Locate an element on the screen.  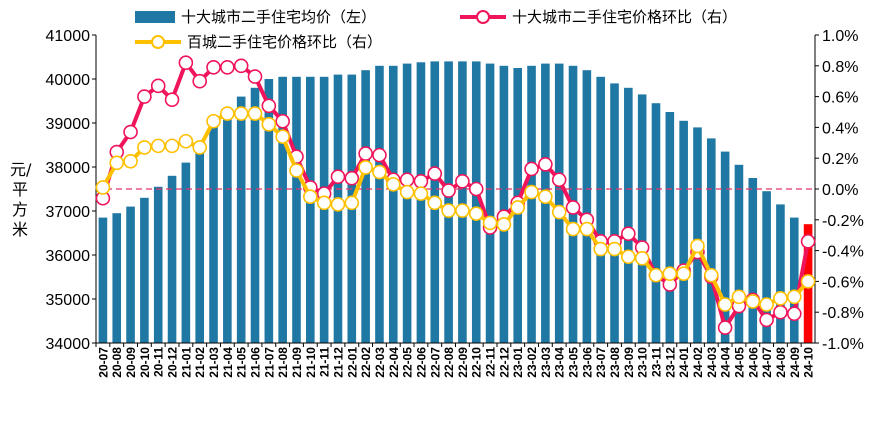
x-tick-label: 22-05 is located at coordinates (408, 362).